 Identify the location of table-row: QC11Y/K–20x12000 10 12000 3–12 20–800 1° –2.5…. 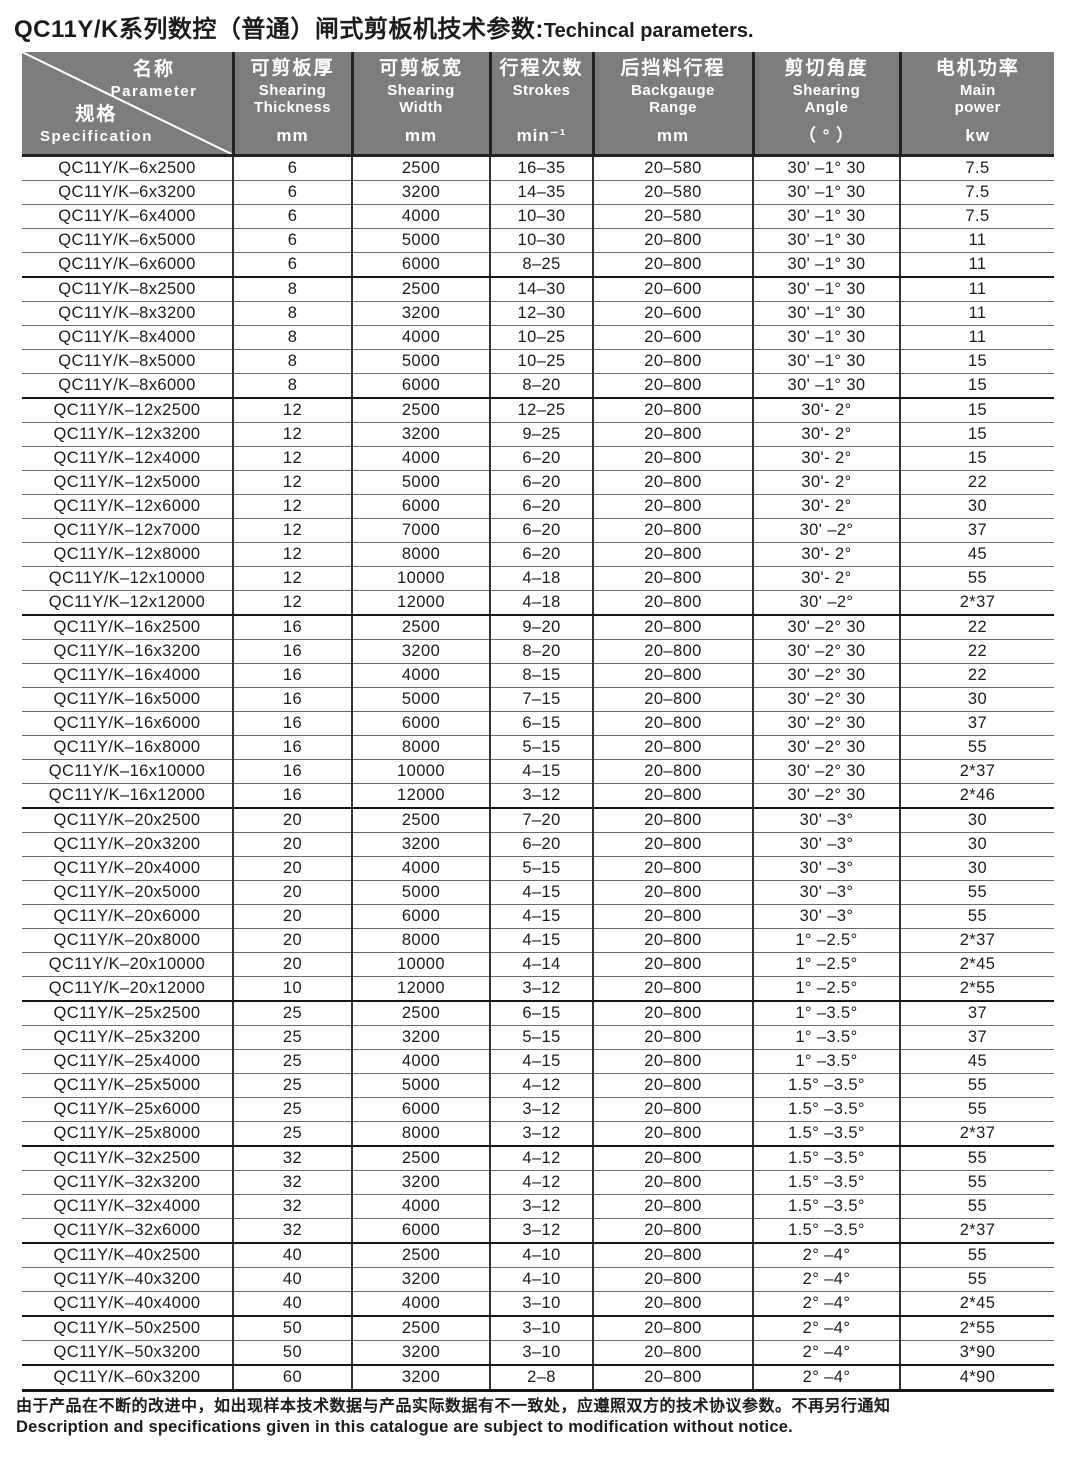
(538, 989).